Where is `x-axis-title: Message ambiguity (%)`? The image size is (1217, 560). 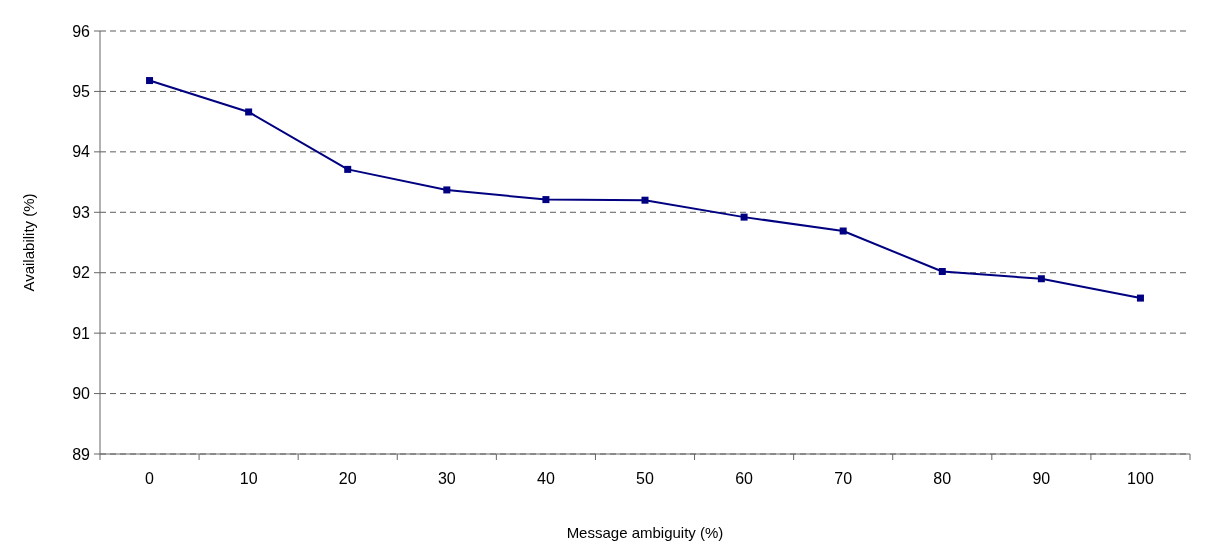
x-axis-title: Message ambiguity (%) is located at coordinates (645, 532).